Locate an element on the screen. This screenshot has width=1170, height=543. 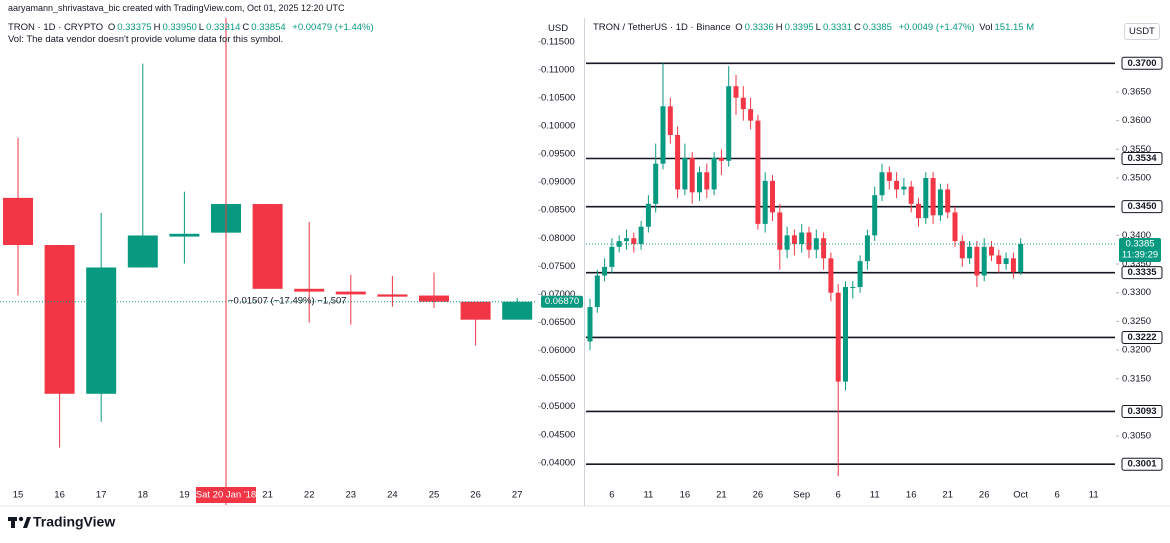
ohlc: O 0.3336 H 0.3395 L 0.3331 C 0.3385 is located at coordinates (814, 27).